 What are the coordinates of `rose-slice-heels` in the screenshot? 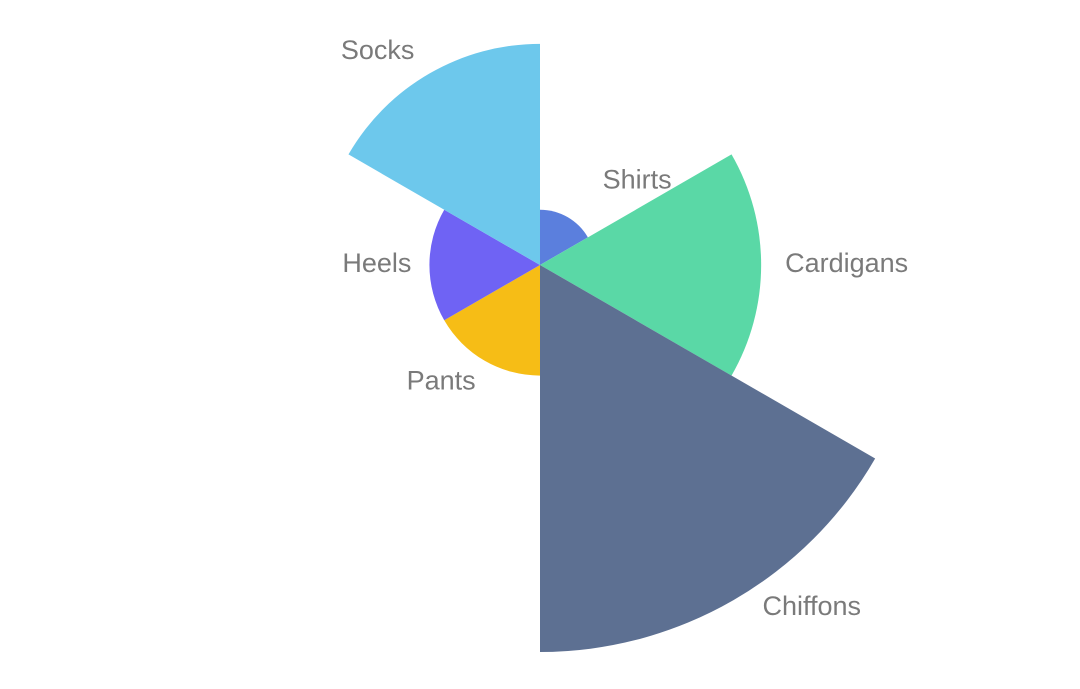 It's located at (484, 265).